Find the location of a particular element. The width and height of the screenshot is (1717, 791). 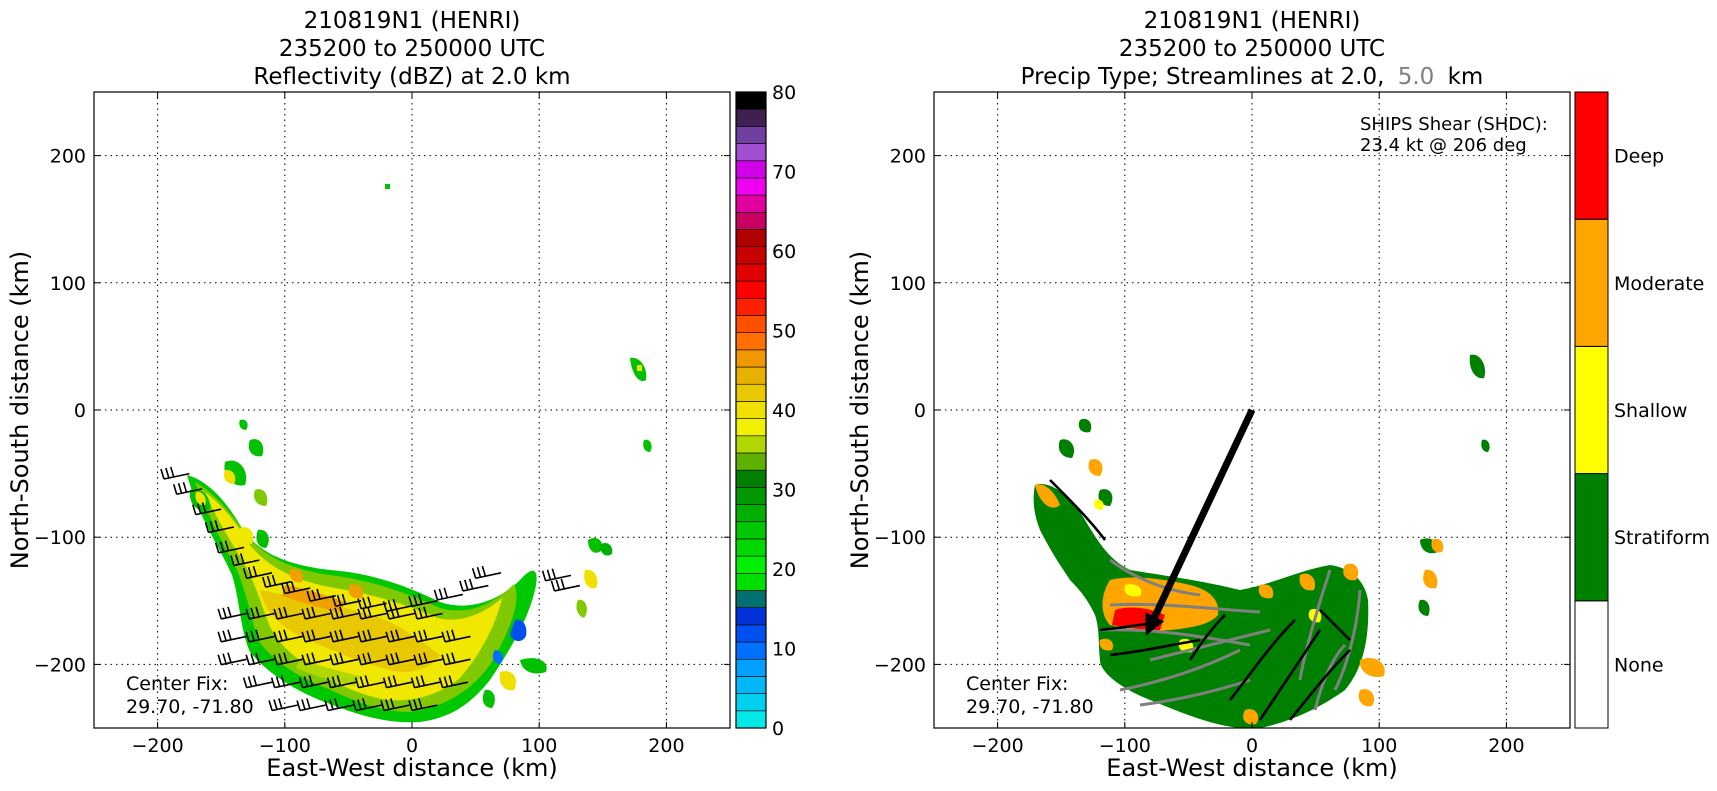

colorbar-tick-label: 80 is located at coordinates (784, 93).